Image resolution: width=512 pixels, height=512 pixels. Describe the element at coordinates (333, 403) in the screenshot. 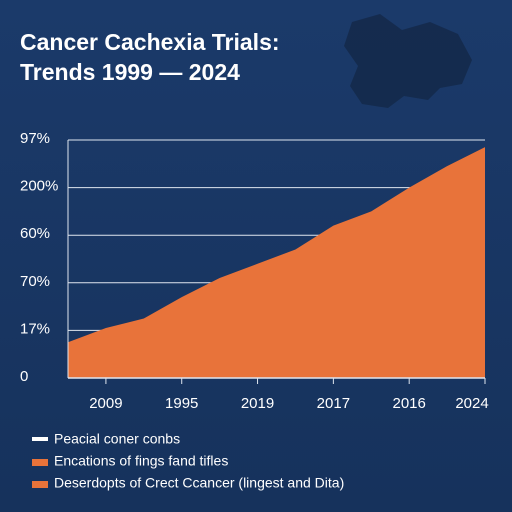

I see `x-tick-label: 2017` at that location.